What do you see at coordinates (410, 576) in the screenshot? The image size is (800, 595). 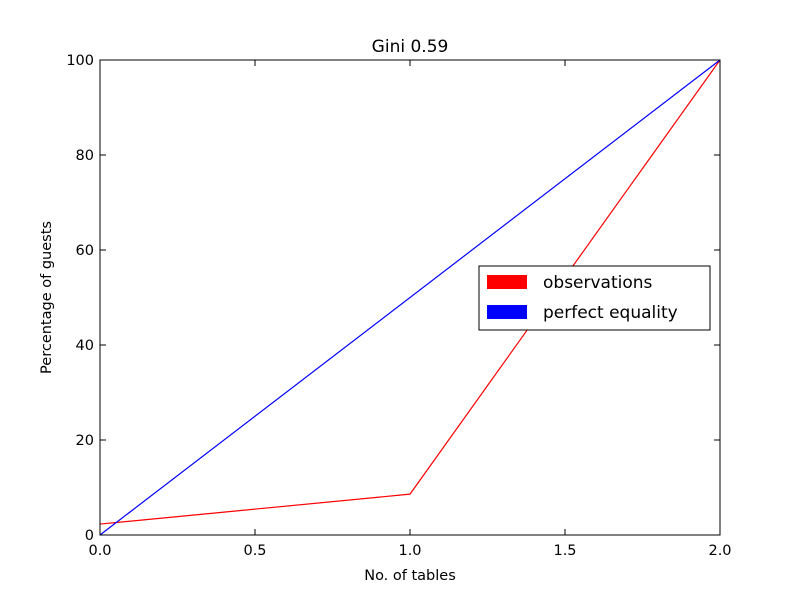 I see `x-axis-title: No. of tables` at bounding box center [410, 576].